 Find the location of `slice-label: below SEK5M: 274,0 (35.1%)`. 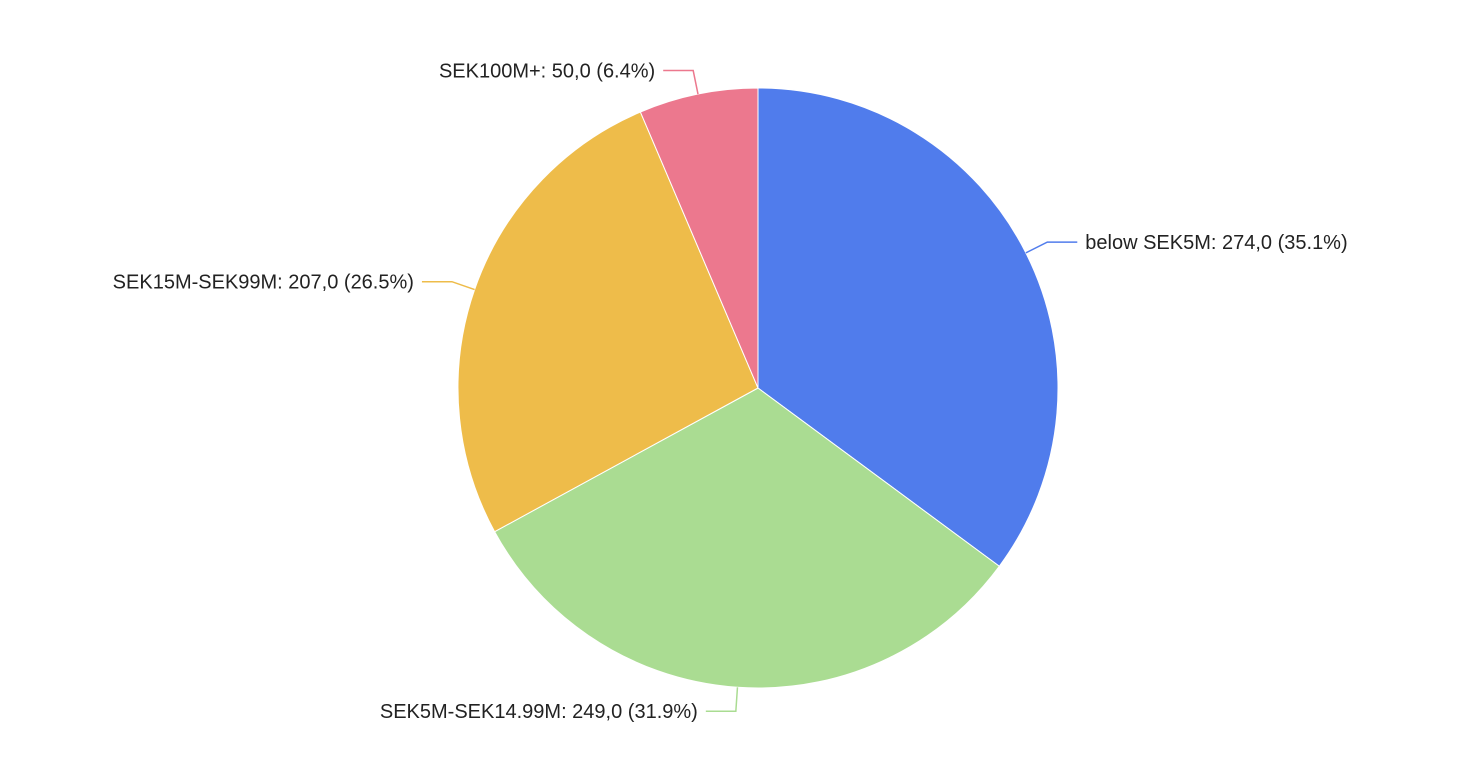

slice-label: below SEK5M: 274,0 (35.1%) is located at coordinates (1216, 243).